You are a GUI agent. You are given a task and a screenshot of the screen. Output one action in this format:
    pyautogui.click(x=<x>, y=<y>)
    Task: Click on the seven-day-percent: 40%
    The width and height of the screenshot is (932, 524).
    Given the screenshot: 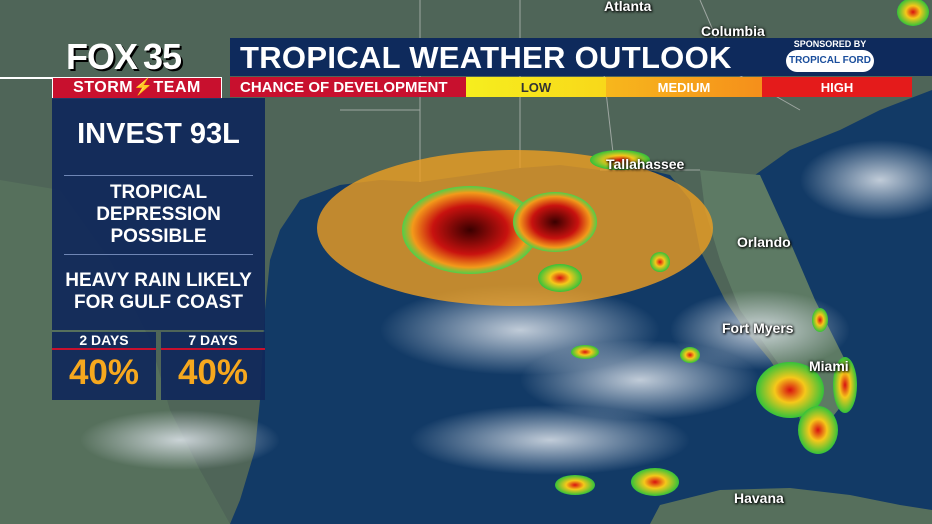 What is the action you would take?
    pyautogui.click(x=213, y=372)
    